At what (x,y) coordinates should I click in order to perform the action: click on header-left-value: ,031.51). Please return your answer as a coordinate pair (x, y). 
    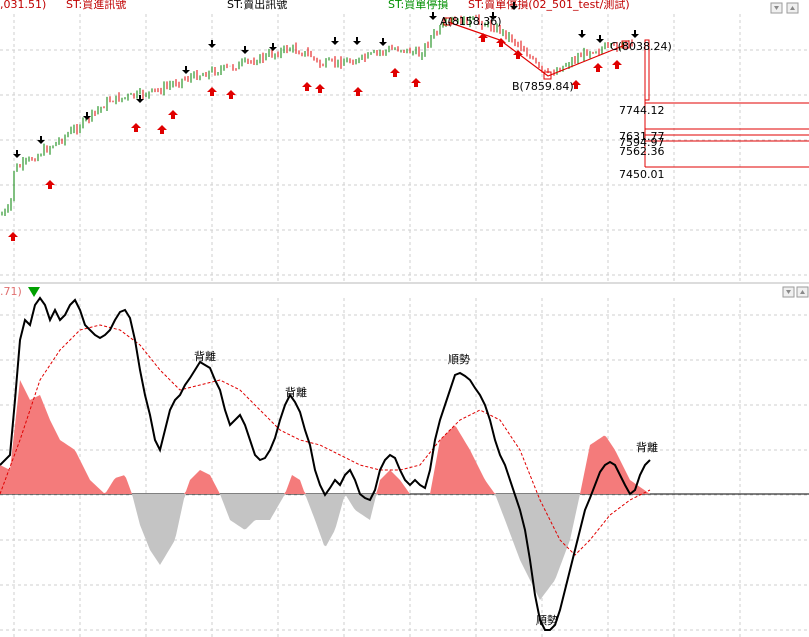
    Looking at the image, I should click on (23, 5).